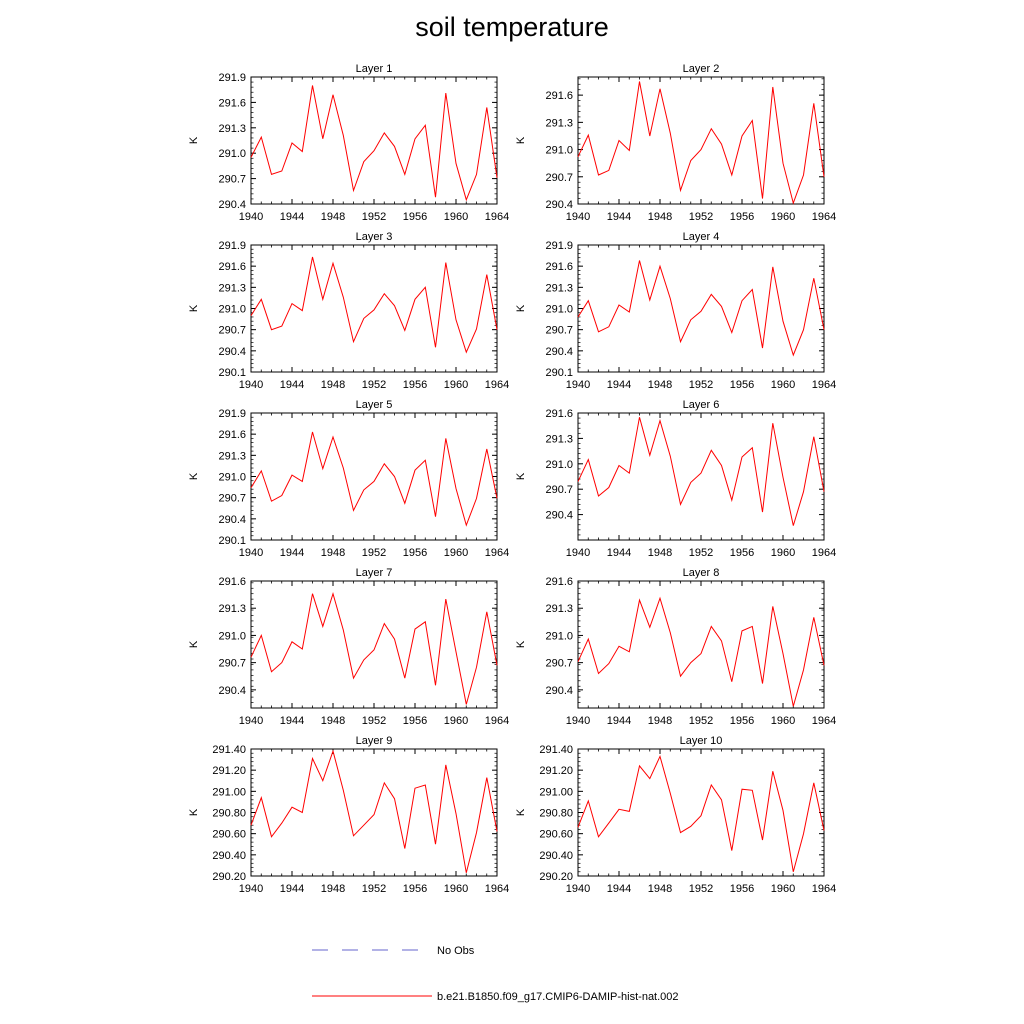 This screenshot has height=1024, width=1024. I want to click on y-tick-label: 290.80, so click(556, 814).